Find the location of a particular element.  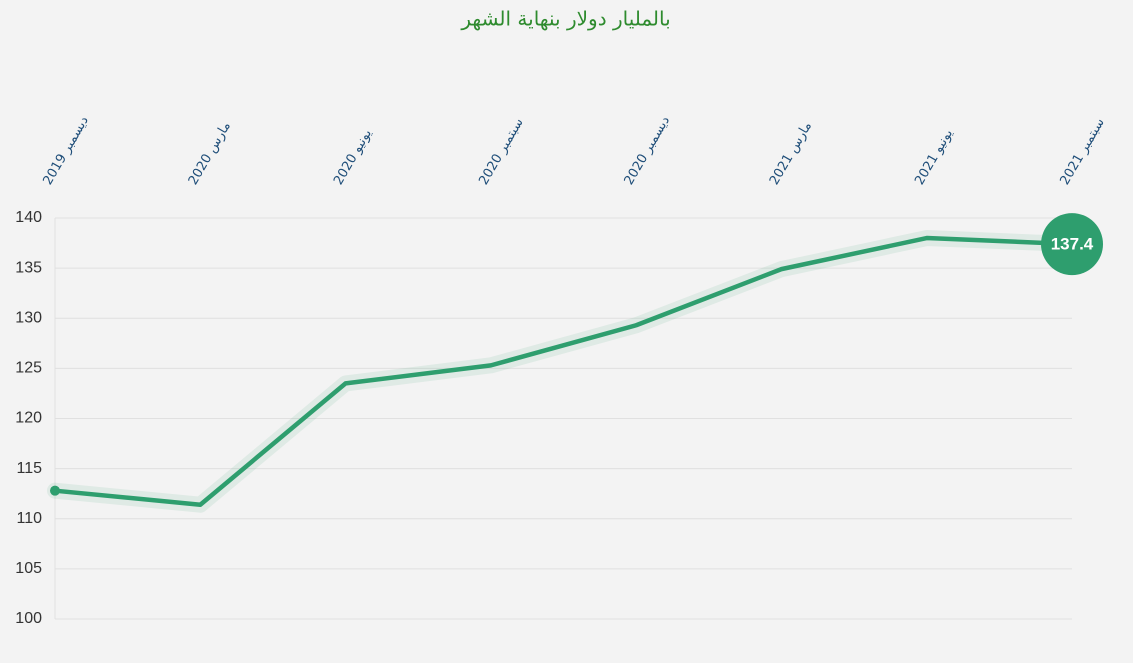

y-tick-label: 100 is located at coordinates (28, 618).